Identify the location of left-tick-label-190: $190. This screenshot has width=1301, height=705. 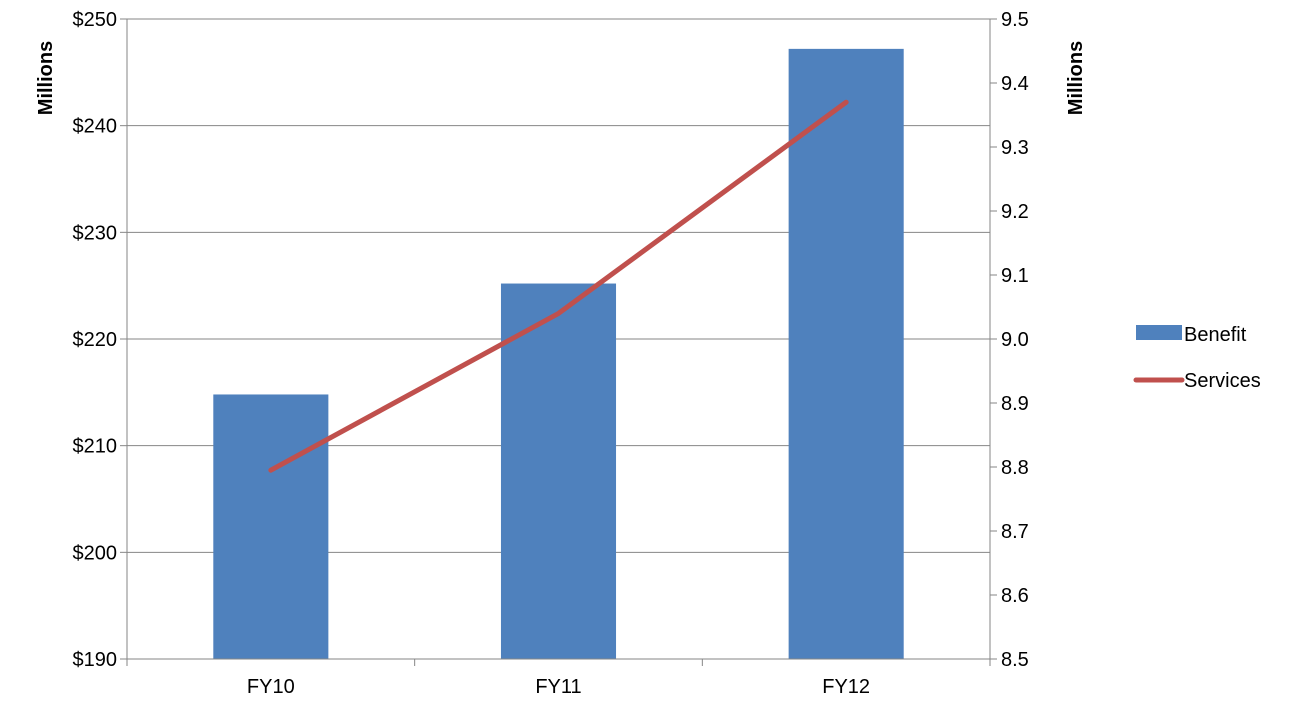
(95, 660).